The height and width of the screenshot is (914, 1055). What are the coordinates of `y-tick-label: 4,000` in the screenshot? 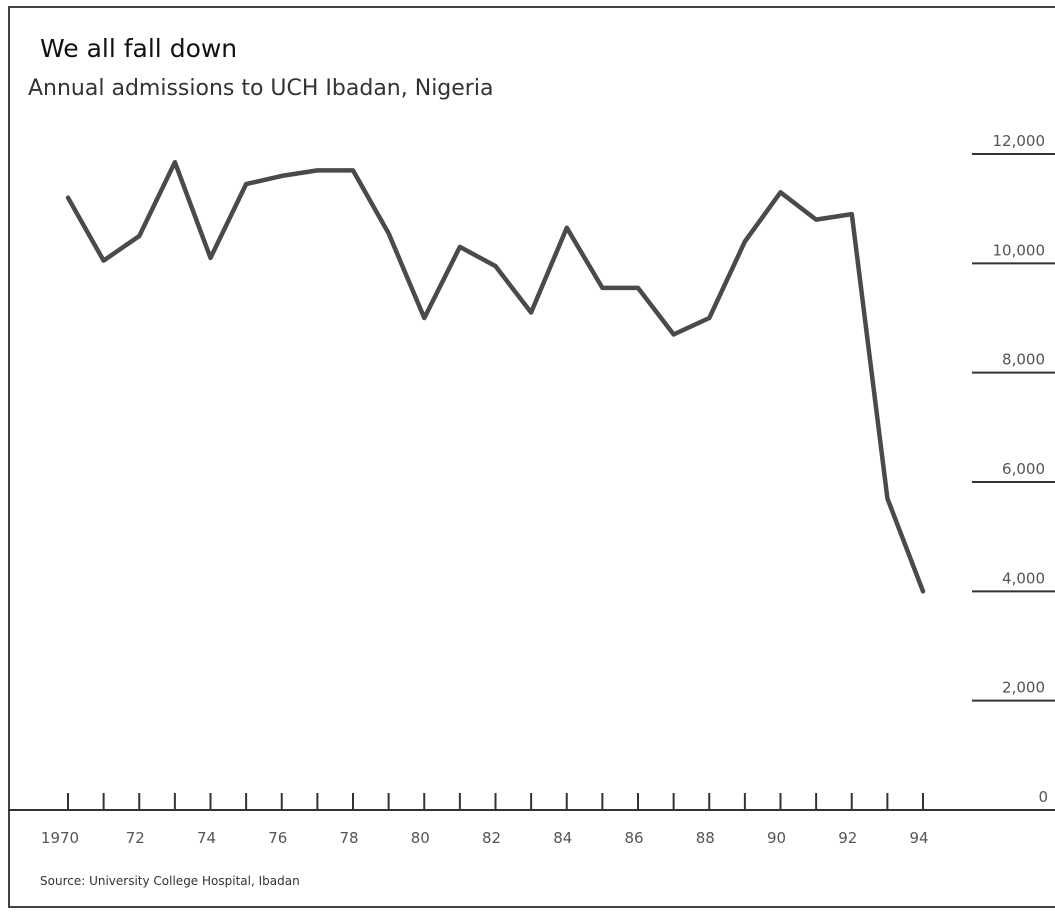 It's located at (1023, 578).